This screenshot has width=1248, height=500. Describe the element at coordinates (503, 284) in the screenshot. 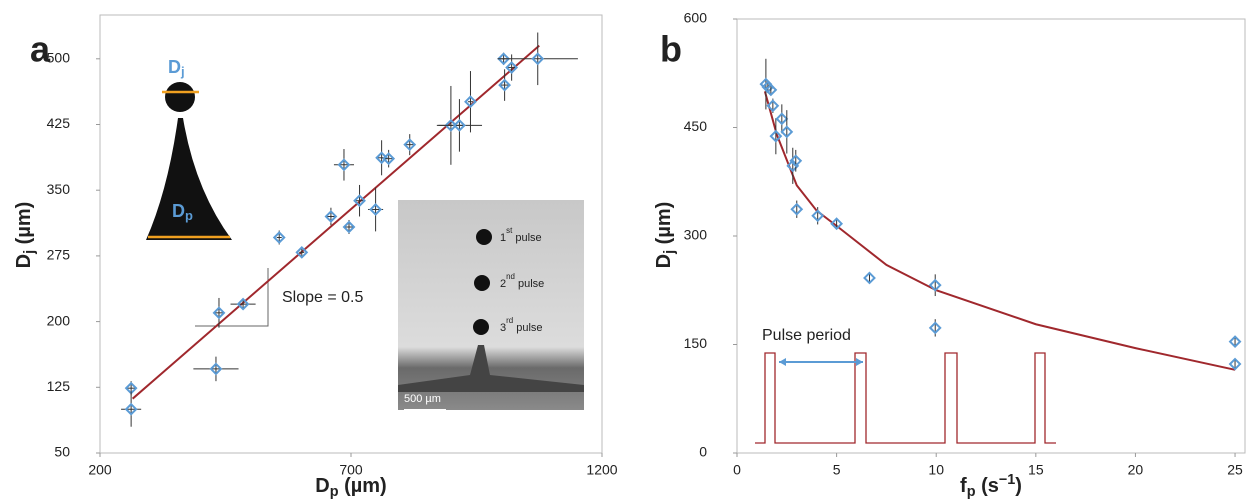

I see `label-part: 2` at that location.